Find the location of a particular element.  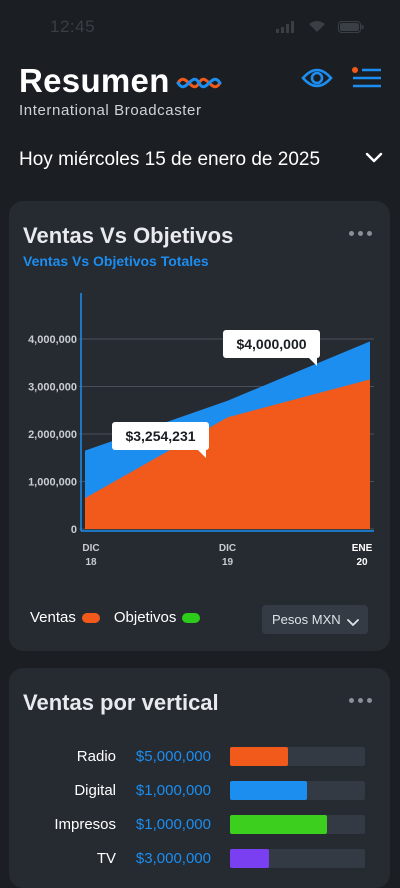

y-tick-label: 1,000,000 is located at coordinates (52, 483).